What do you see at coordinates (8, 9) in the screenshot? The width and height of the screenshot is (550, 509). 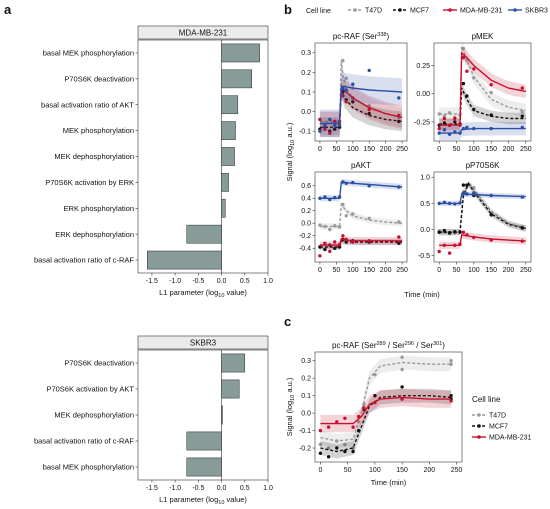 I see `panel-letter-a: a` at bounding box center [8, 9].